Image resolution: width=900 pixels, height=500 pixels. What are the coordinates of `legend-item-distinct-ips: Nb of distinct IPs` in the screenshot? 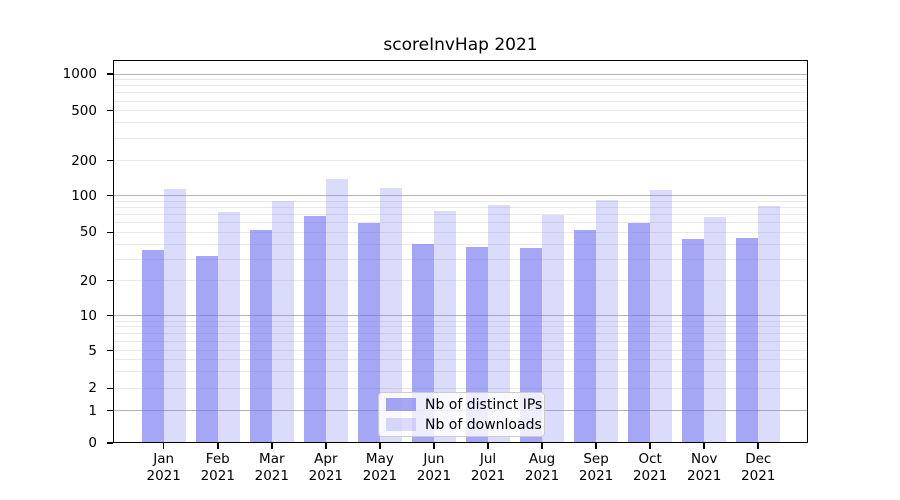 It's located at (464, 405).